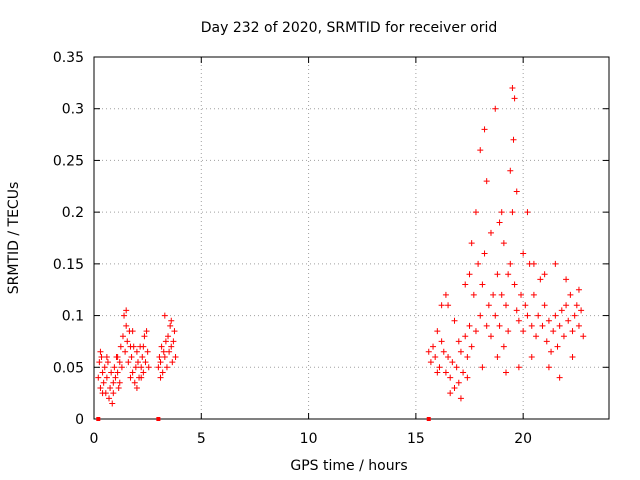  I want to click on baseline-markers, so click(263, 419).